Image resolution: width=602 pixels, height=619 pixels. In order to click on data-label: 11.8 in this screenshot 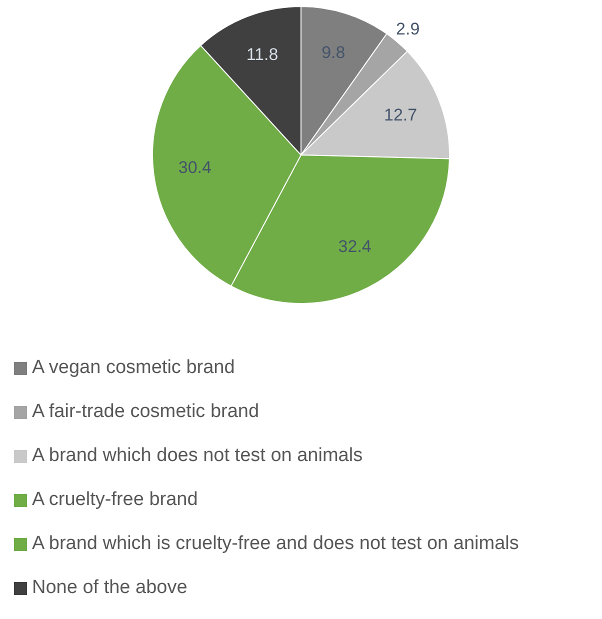, I will do `click(262, 54)`.